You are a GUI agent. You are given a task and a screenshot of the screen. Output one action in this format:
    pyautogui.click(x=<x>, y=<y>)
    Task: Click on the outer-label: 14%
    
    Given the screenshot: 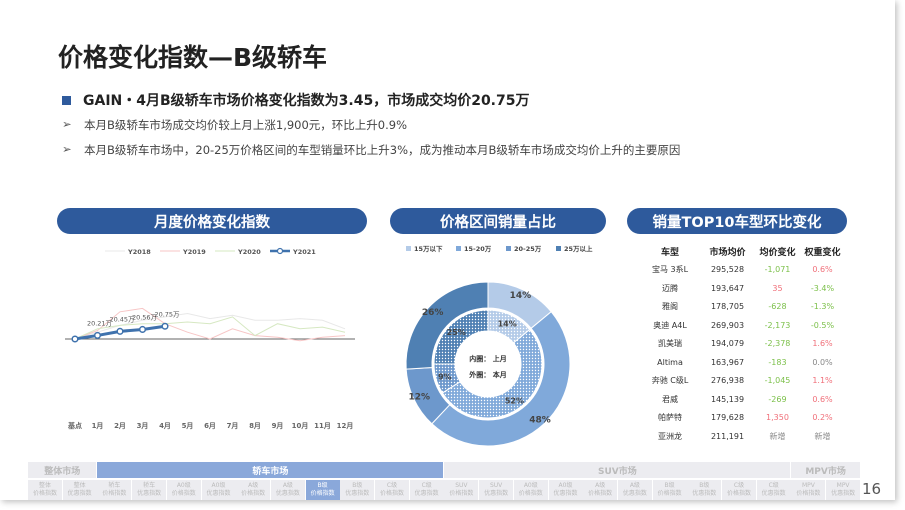 What is the action you would take?
    pyautogui.click(x=521, y=296)
    